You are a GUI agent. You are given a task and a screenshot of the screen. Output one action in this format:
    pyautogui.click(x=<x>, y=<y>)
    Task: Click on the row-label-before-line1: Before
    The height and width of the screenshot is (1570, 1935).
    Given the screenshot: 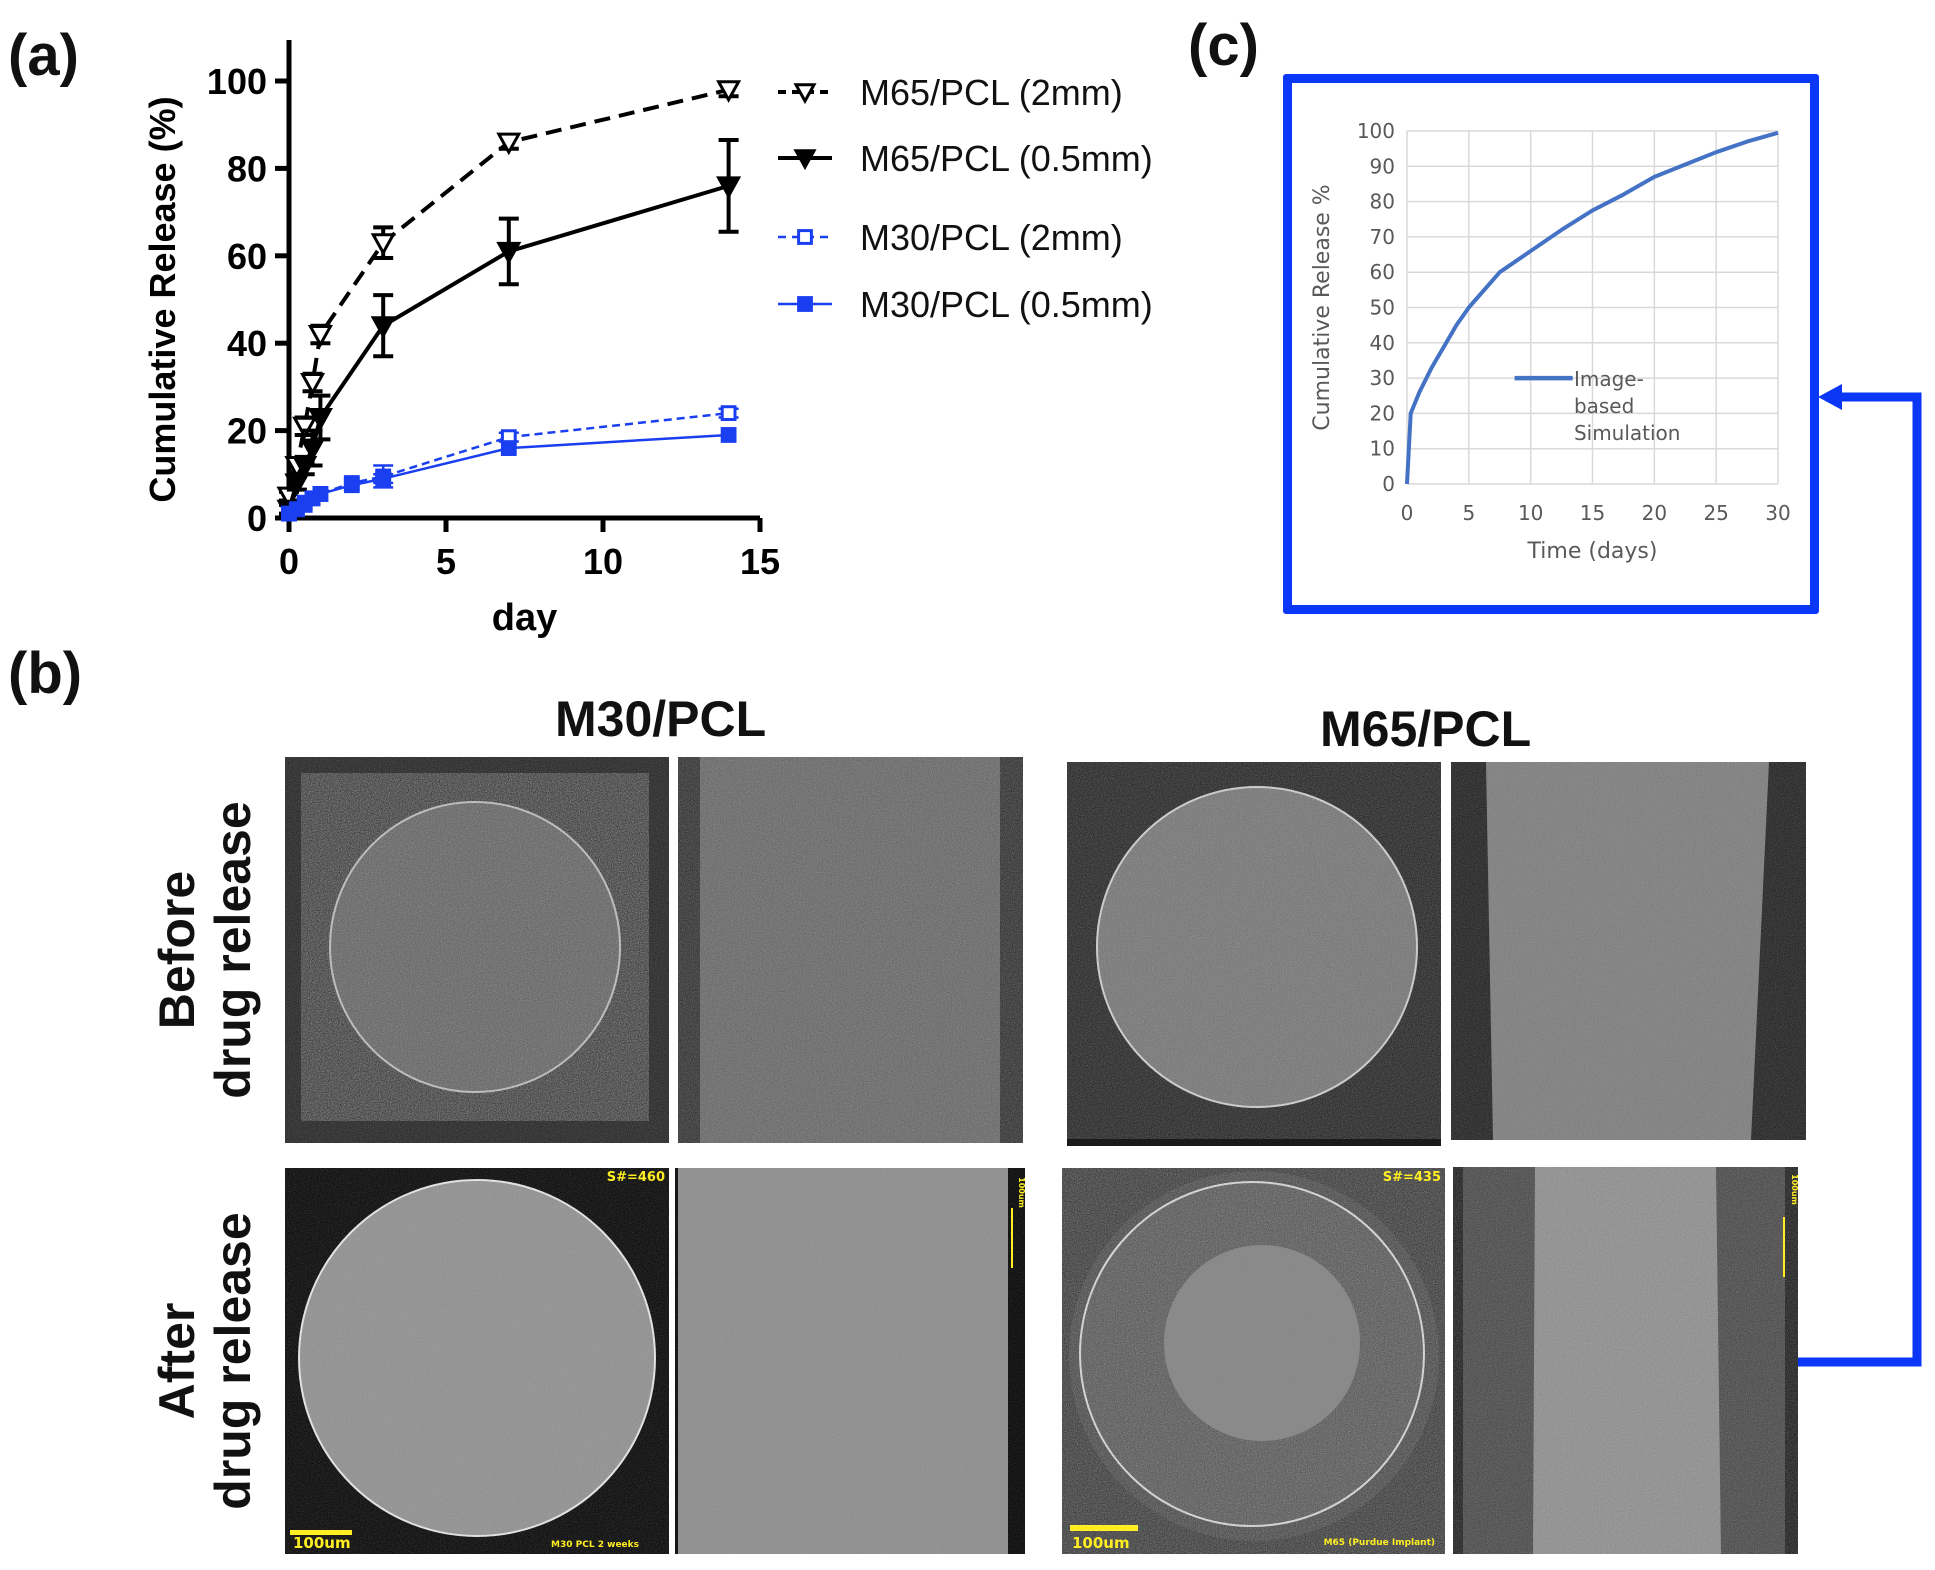 What is the action you would take?
    pyautogui.click(x=177, y=950)
    